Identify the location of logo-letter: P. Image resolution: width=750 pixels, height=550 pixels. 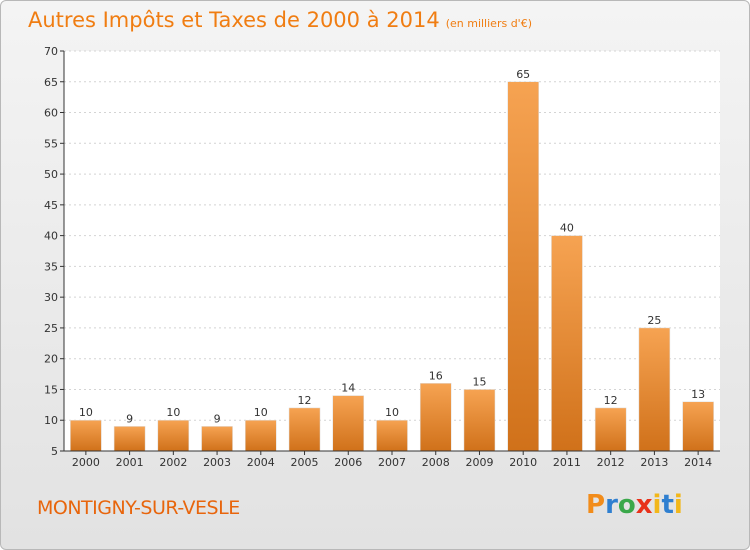
(596, 505).